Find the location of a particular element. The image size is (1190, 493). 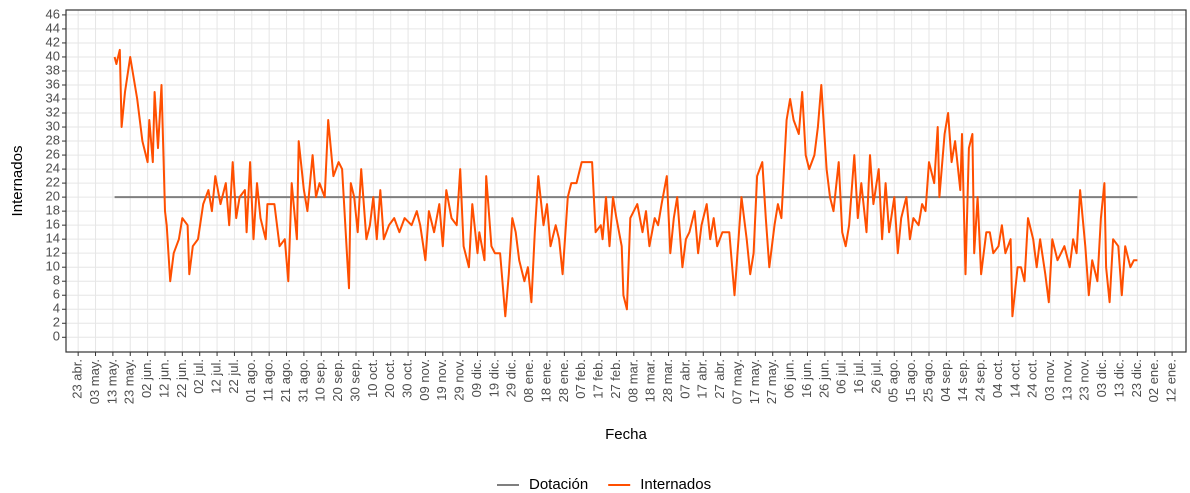

x-tick-label: 07 abr. is located at coordinates (684, 379).